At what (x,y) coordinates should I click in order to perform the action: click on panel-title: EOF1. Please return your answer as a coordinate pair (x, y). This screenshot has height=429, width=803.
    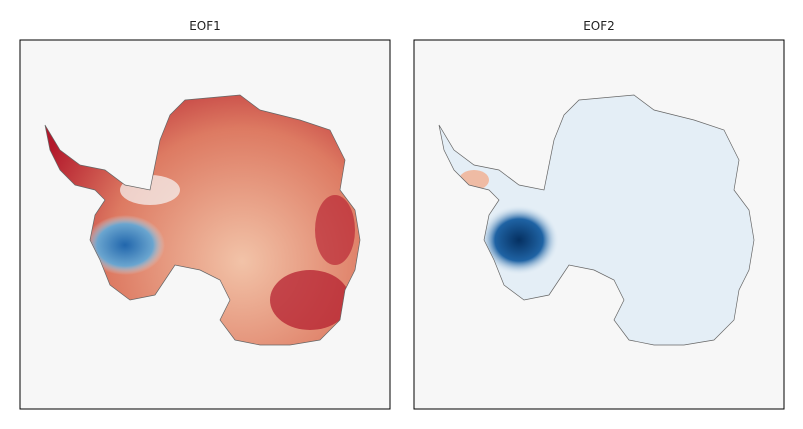
    Looking at the image, I should click on (205, 26).